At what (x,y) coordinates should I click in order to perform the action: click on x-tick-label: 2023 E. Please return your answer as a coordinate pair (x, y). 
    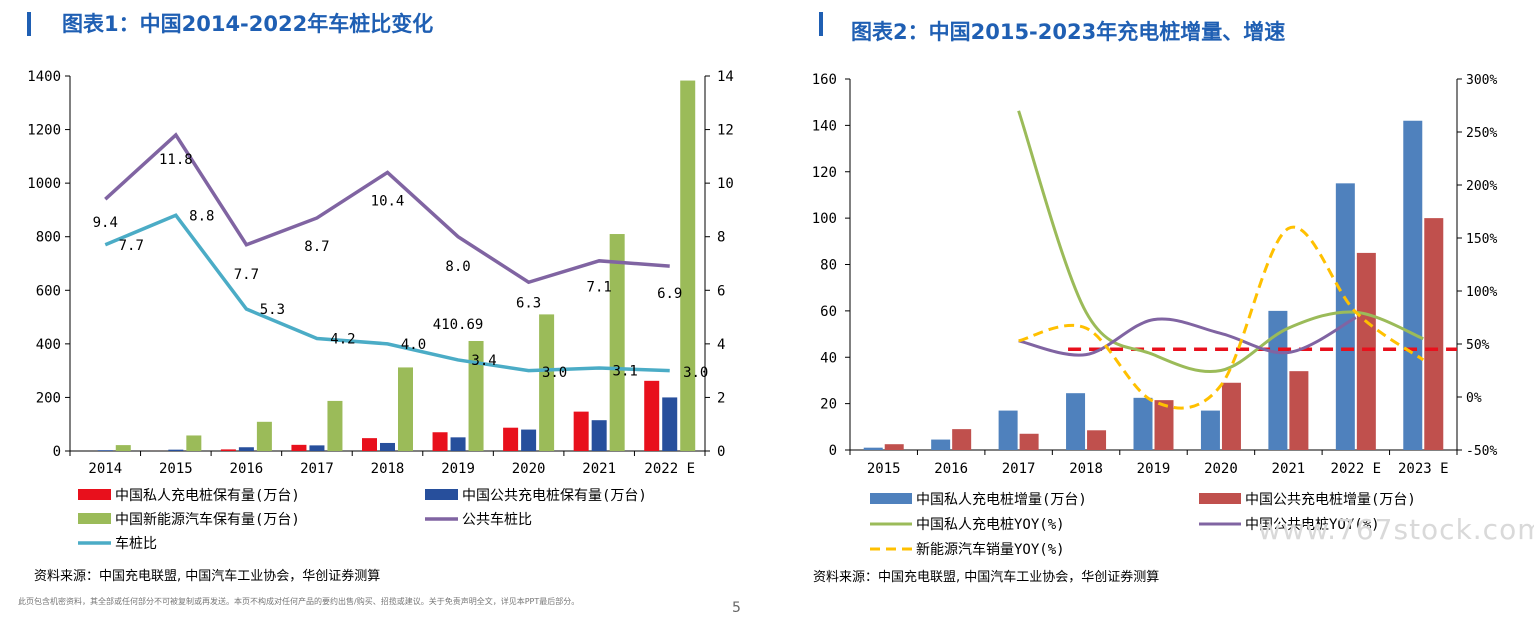
    Looking at the image, I should click on (1423, 469).